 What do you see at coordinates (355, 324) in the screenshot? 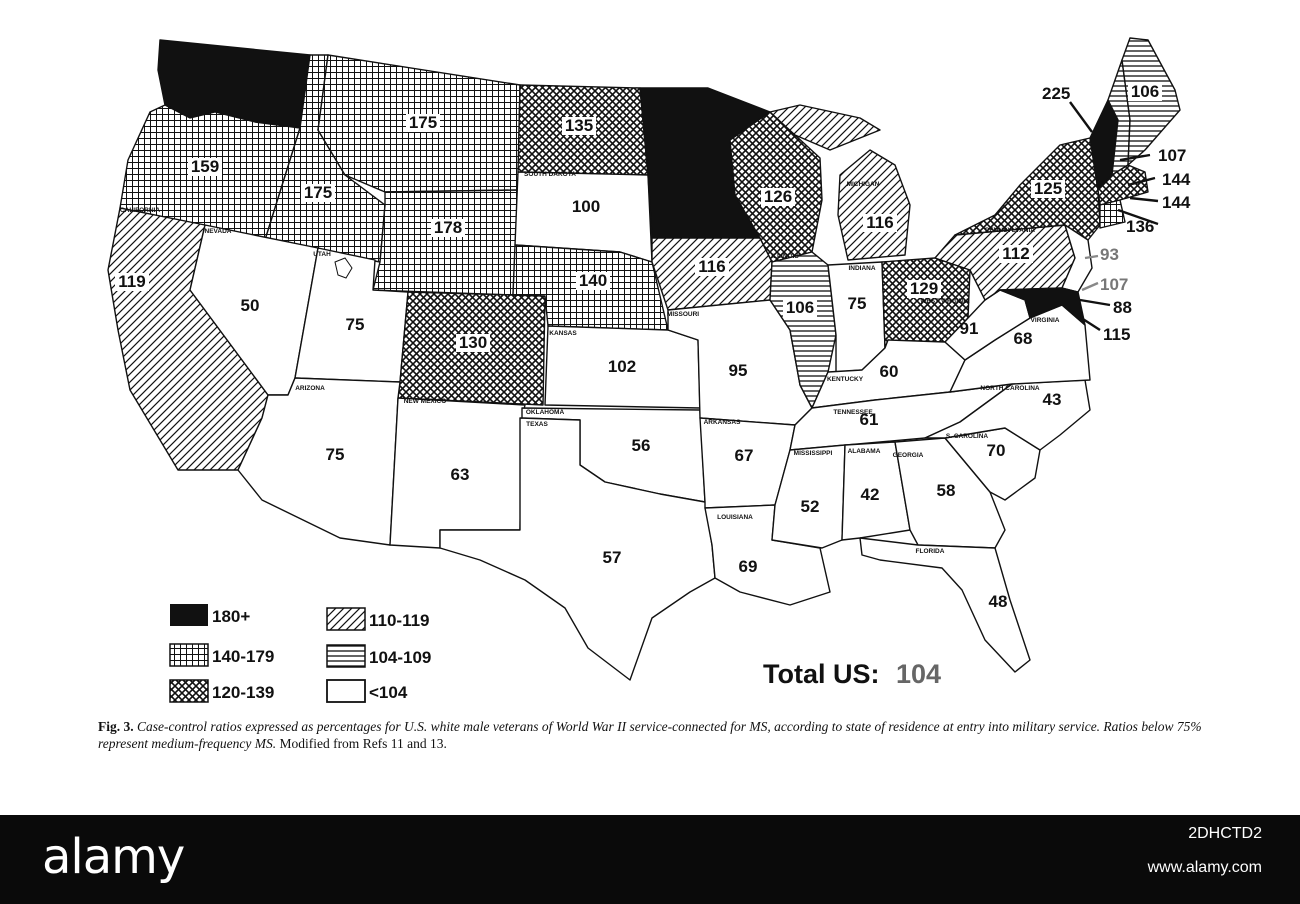
I see `value-utah: 75` at bounding box center [355, 324].